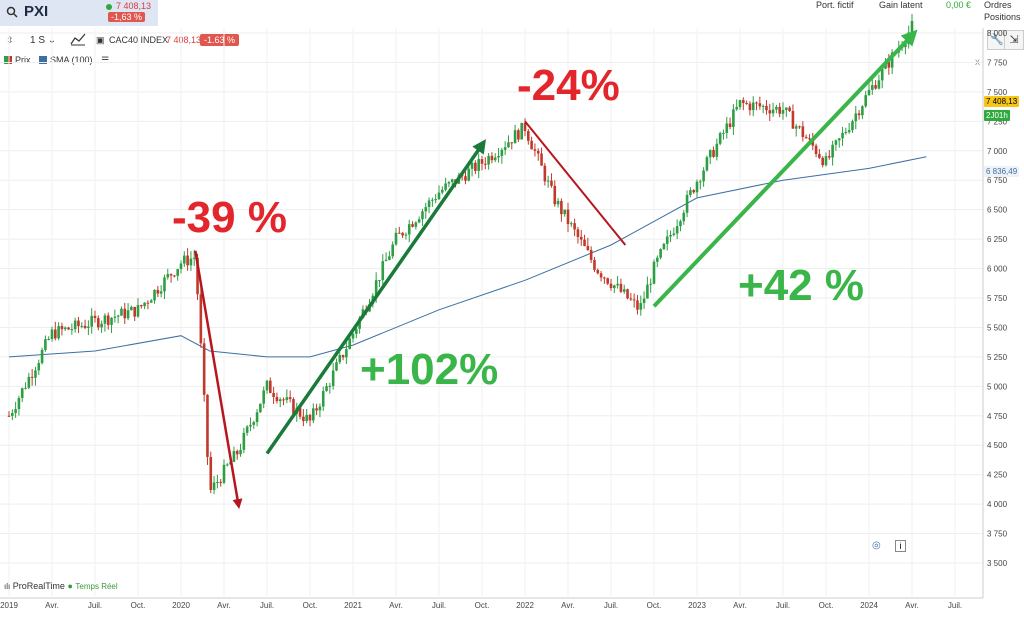 This screenshot has width=1024, height=617. I want to click on globe-icon: ◎, so click(876, 545).